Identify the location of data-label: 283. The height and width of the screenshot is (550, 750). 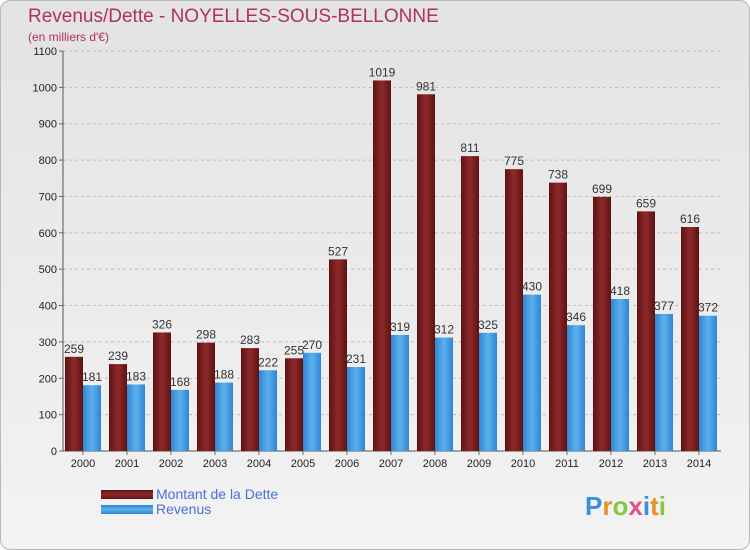
(250, 340).